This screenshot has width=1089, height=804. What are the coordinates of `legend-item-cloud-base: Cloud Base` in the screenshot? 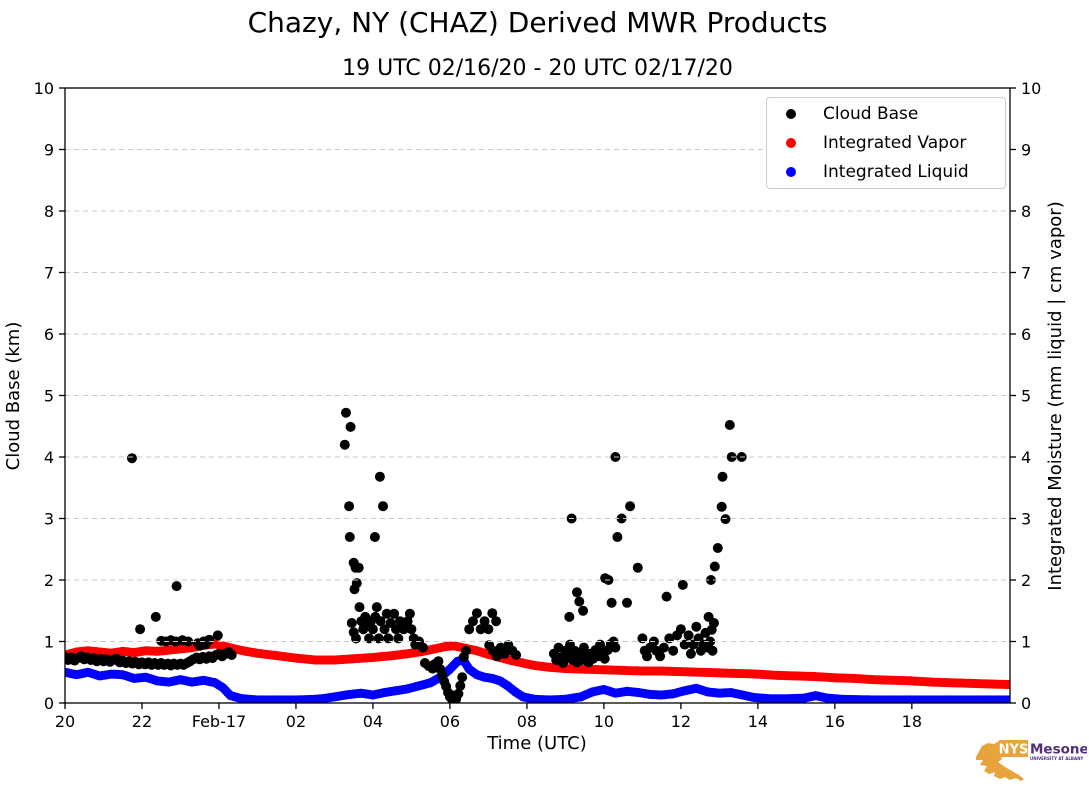 It's located at (895, 114).